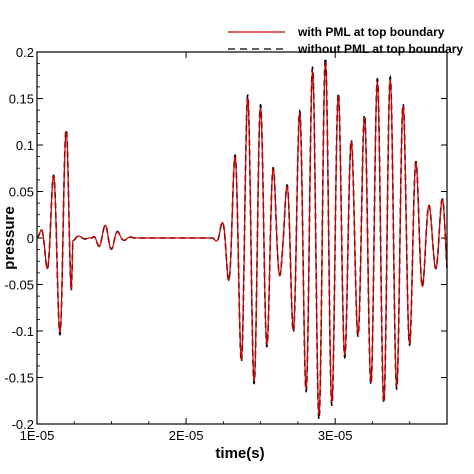  What do you see at coordinates (19, 285) in the screenshot?
I see `y-tick-label: -0.05` at bounding box center [19, 285].